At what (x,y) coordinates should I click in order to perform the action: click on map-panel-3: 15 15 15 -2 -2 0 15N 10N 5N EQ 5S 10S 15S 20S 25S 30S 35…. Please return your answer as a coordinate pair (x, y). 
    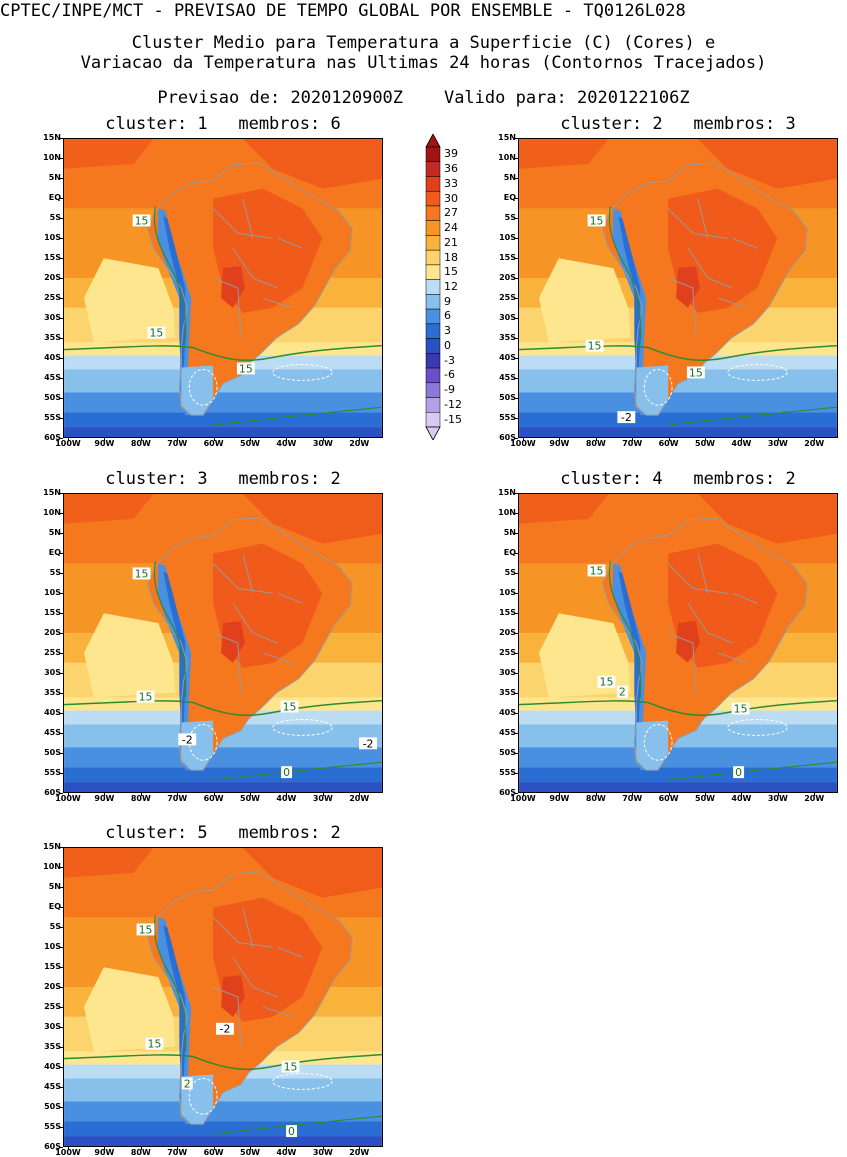
    Looking at the image, I should click on (213, 646).